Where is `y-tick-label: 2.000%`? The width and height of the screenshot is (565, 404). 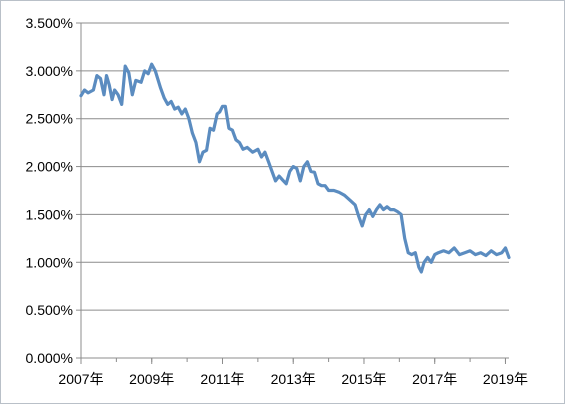
y-tick-label: 2.000% is located at coordinates (49, 167).